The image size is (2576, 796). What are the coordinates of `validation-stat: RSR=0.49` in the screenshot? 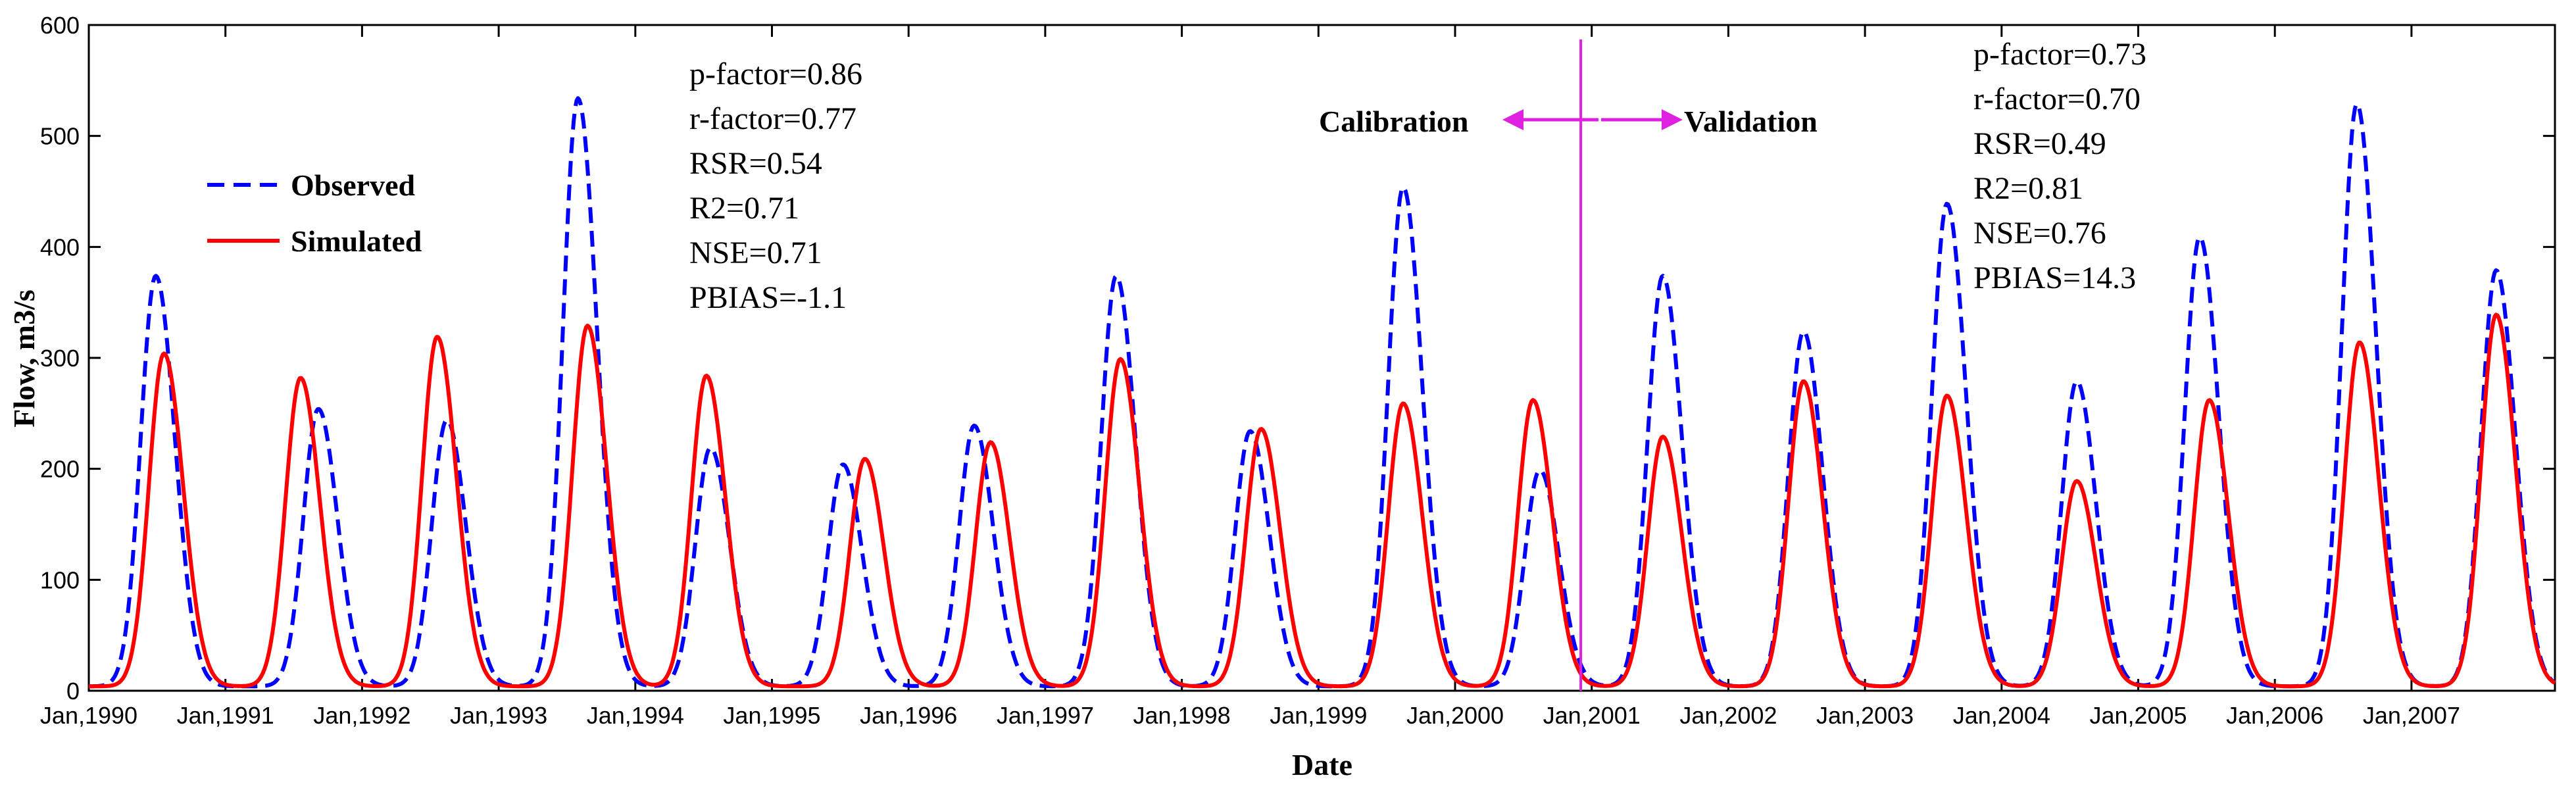 It's located at (2039, 143).